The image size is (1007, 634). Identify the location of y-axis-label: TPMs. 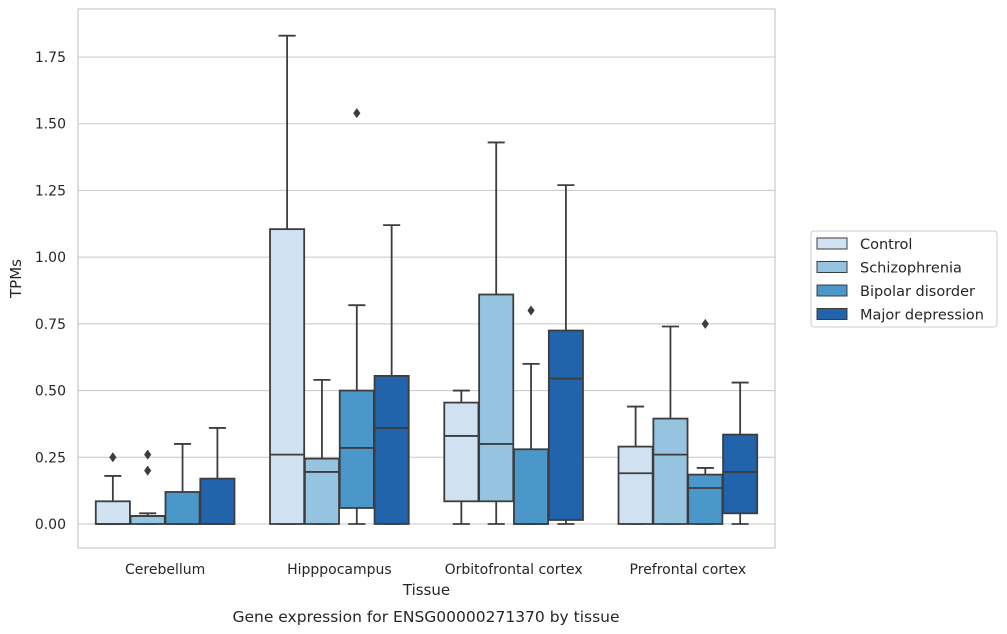
(16, 279).